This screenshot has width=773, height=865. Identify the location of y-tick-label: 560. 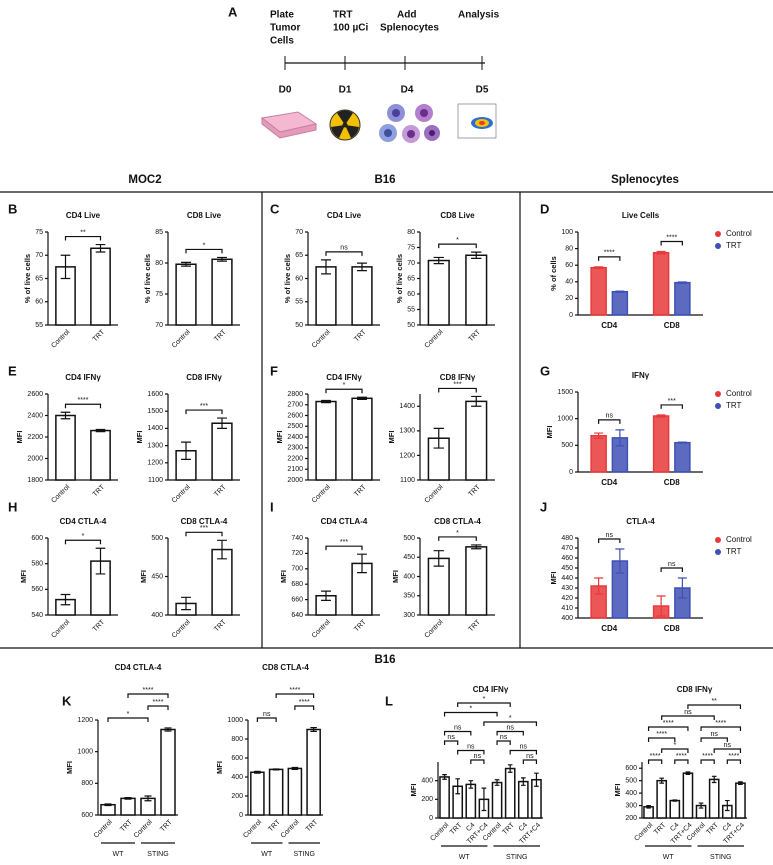
(37, 589).